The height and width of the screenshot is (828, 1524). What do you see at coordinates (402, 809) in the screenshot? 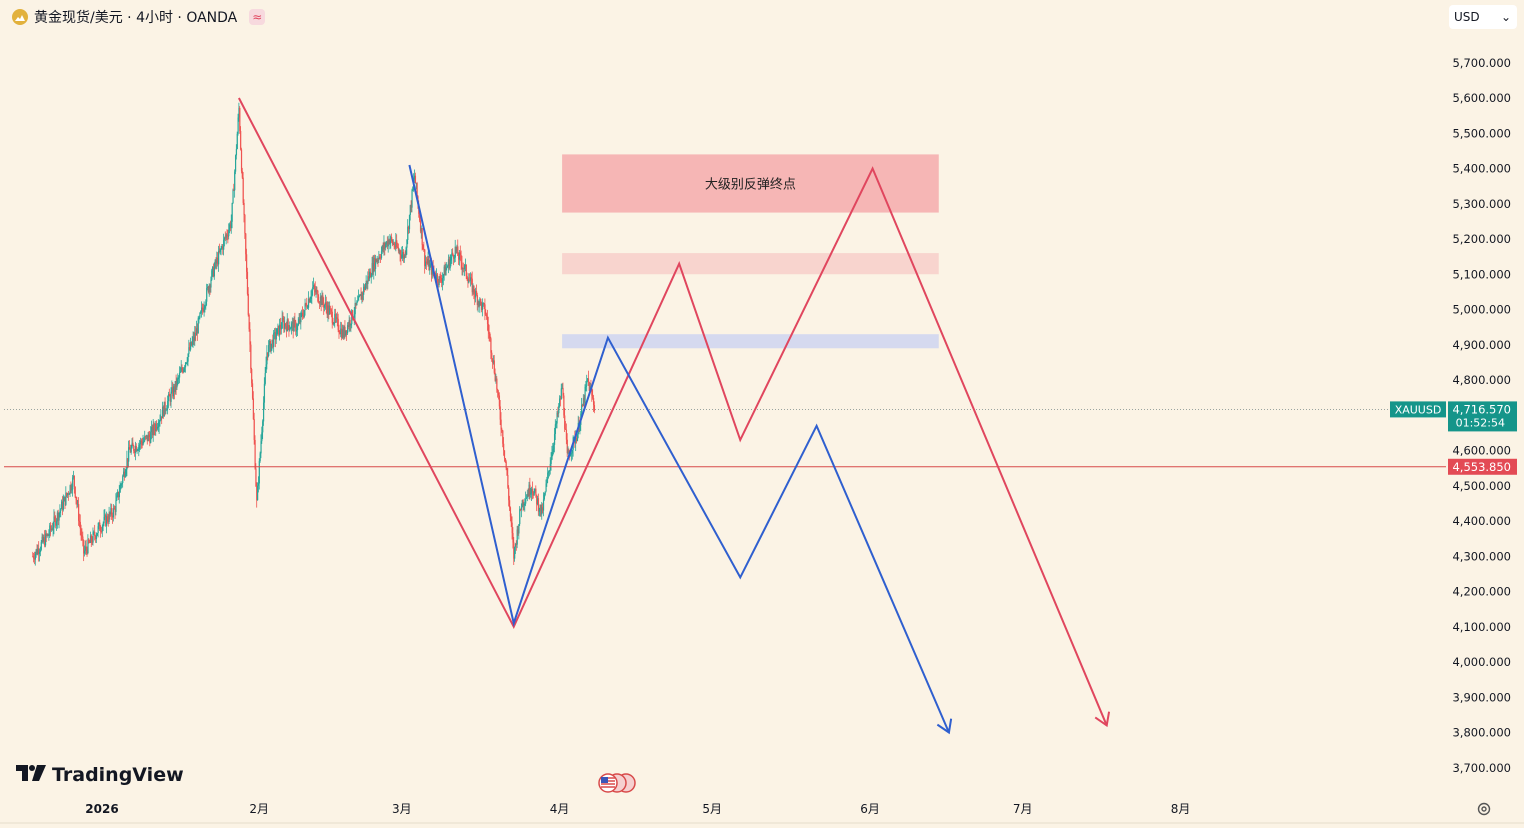
I see `time-tick-label: 3月` at bounding box center [402, 809].